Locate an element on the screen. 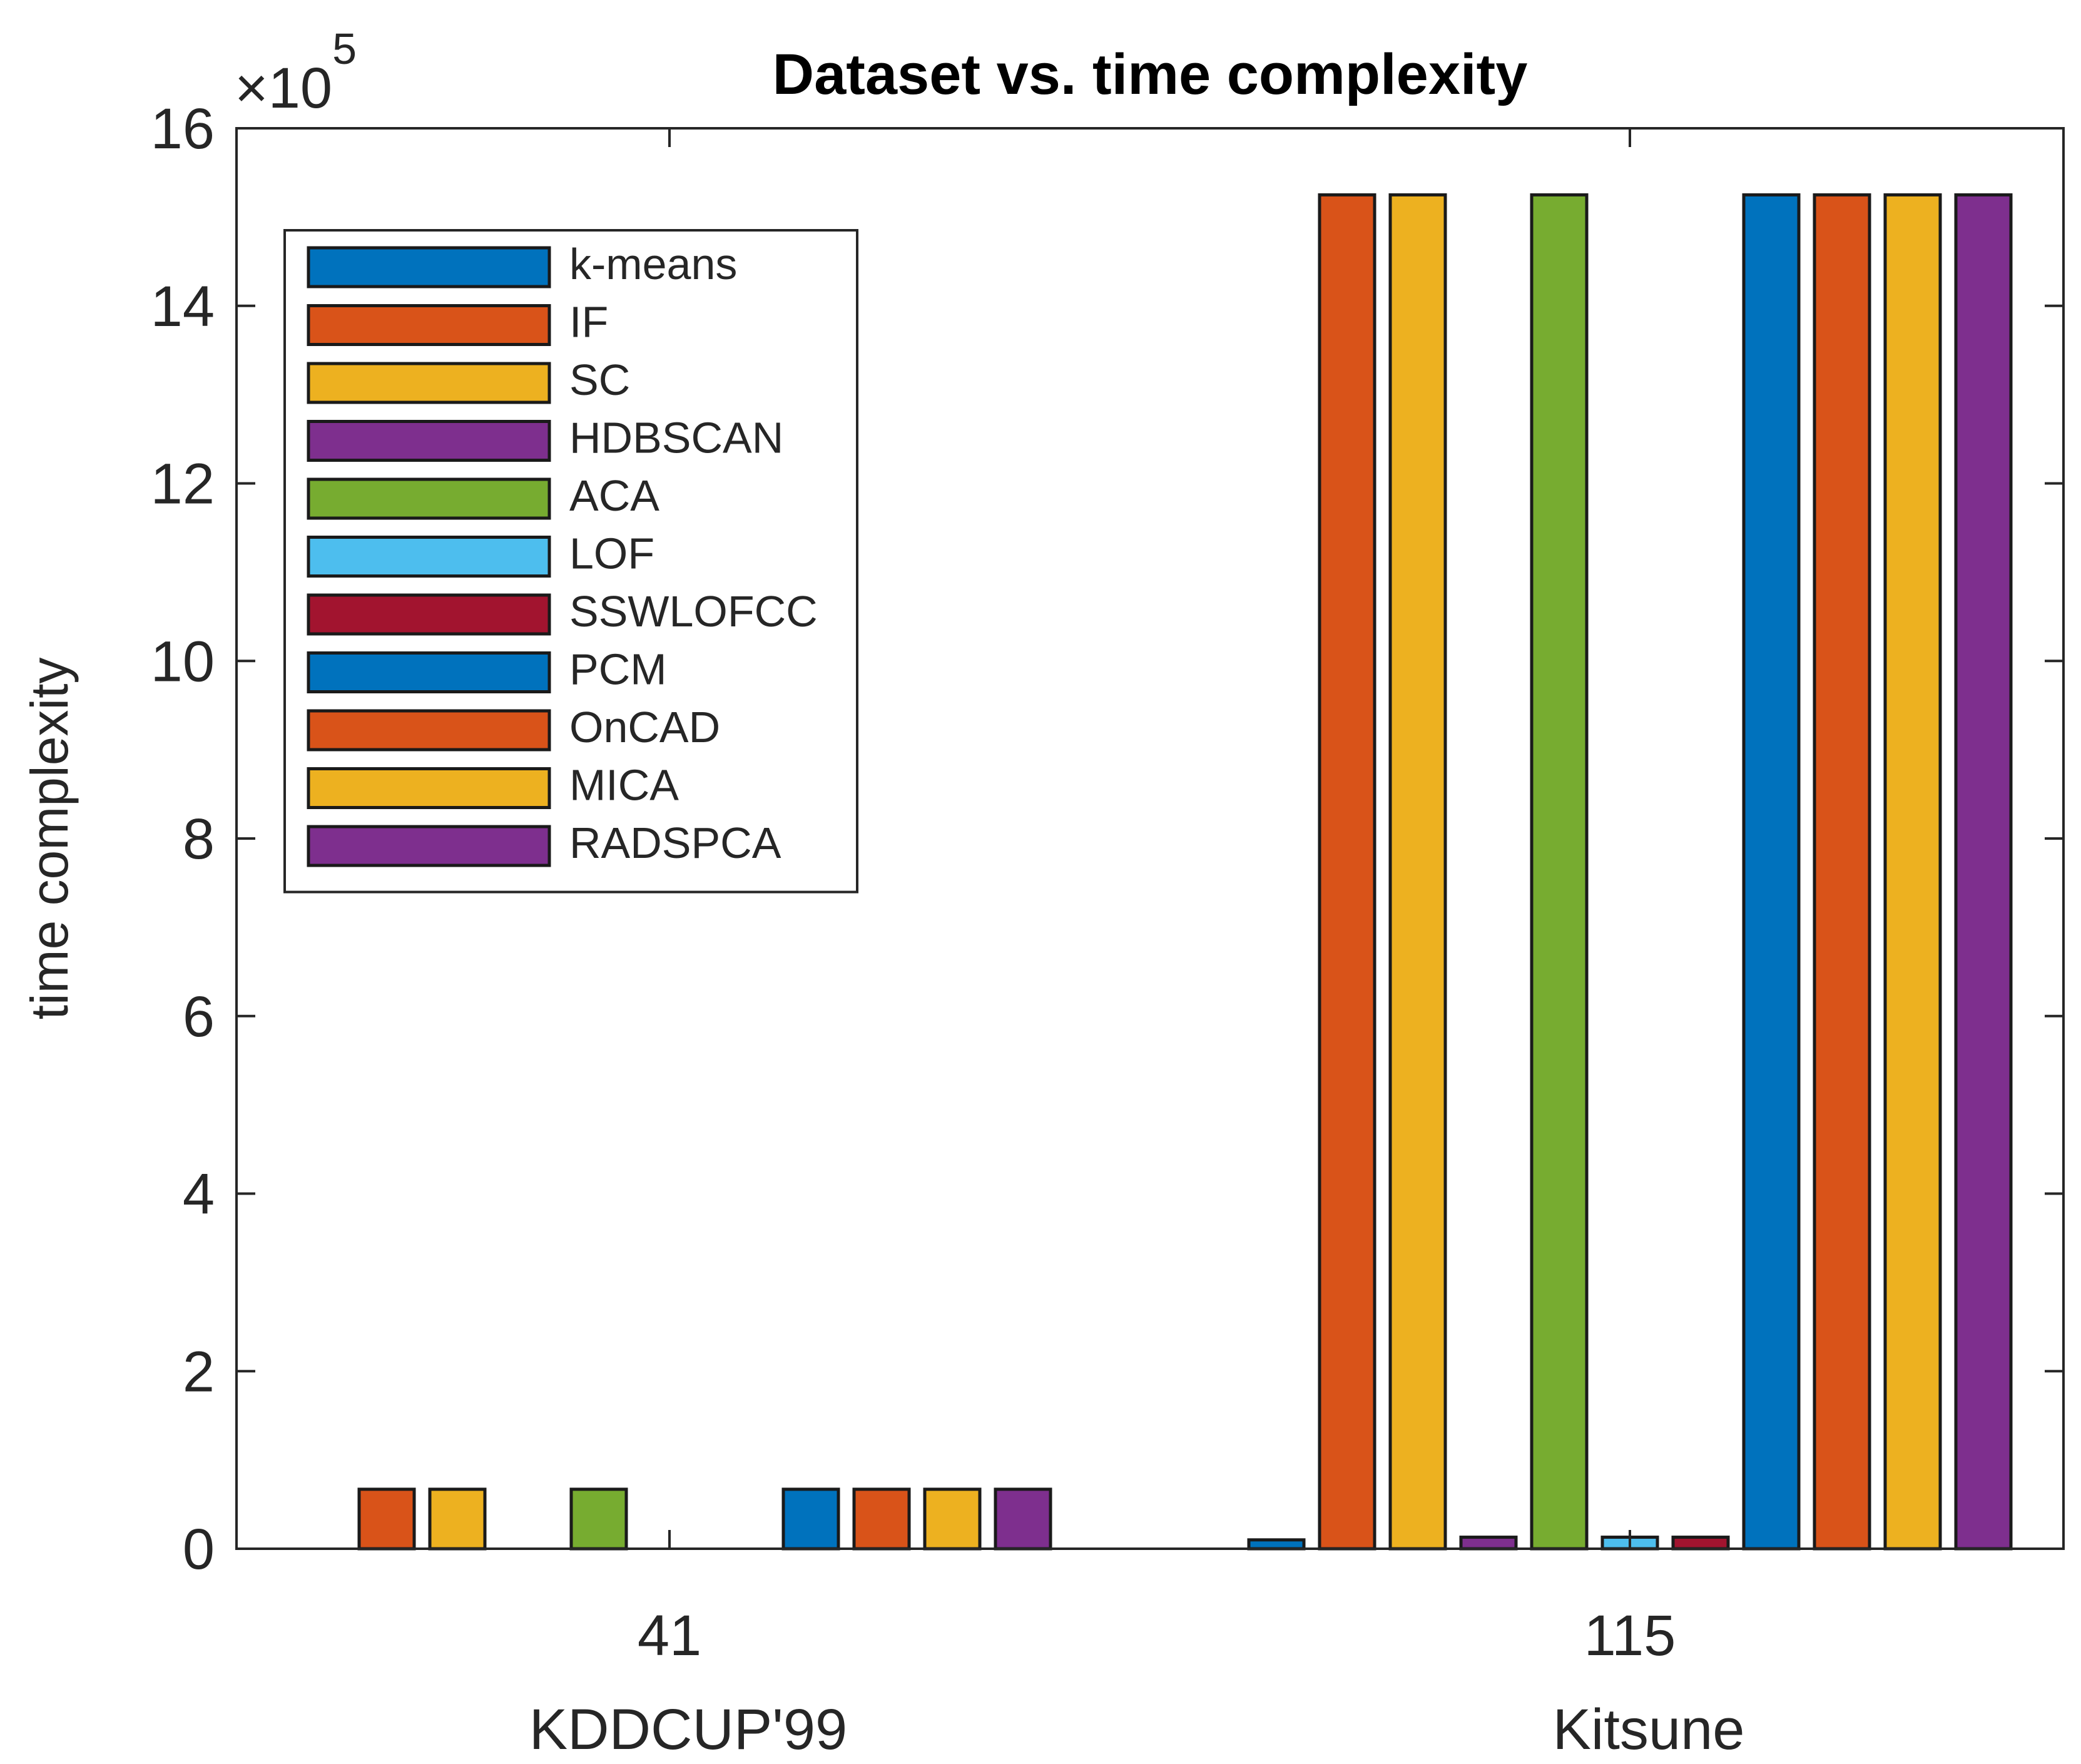 This screenshot has height=1764, width=2081. y-tick-label: 0 is located at coordinates (199, 1549).